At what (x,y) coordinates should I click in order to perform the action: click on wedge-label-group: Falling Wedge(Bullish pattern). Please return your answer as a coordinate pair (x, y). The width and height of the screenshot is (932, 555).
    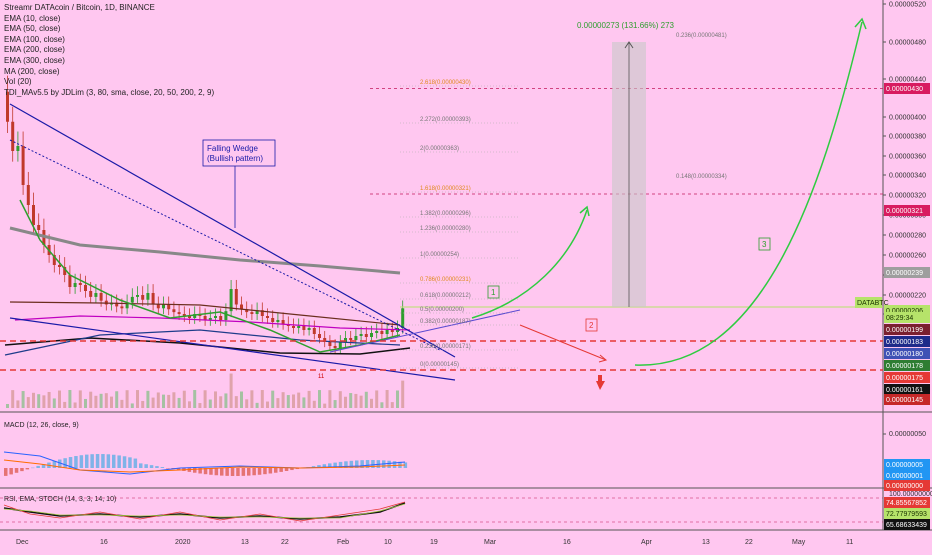
    Looking at the image, I should click on (239, 183).